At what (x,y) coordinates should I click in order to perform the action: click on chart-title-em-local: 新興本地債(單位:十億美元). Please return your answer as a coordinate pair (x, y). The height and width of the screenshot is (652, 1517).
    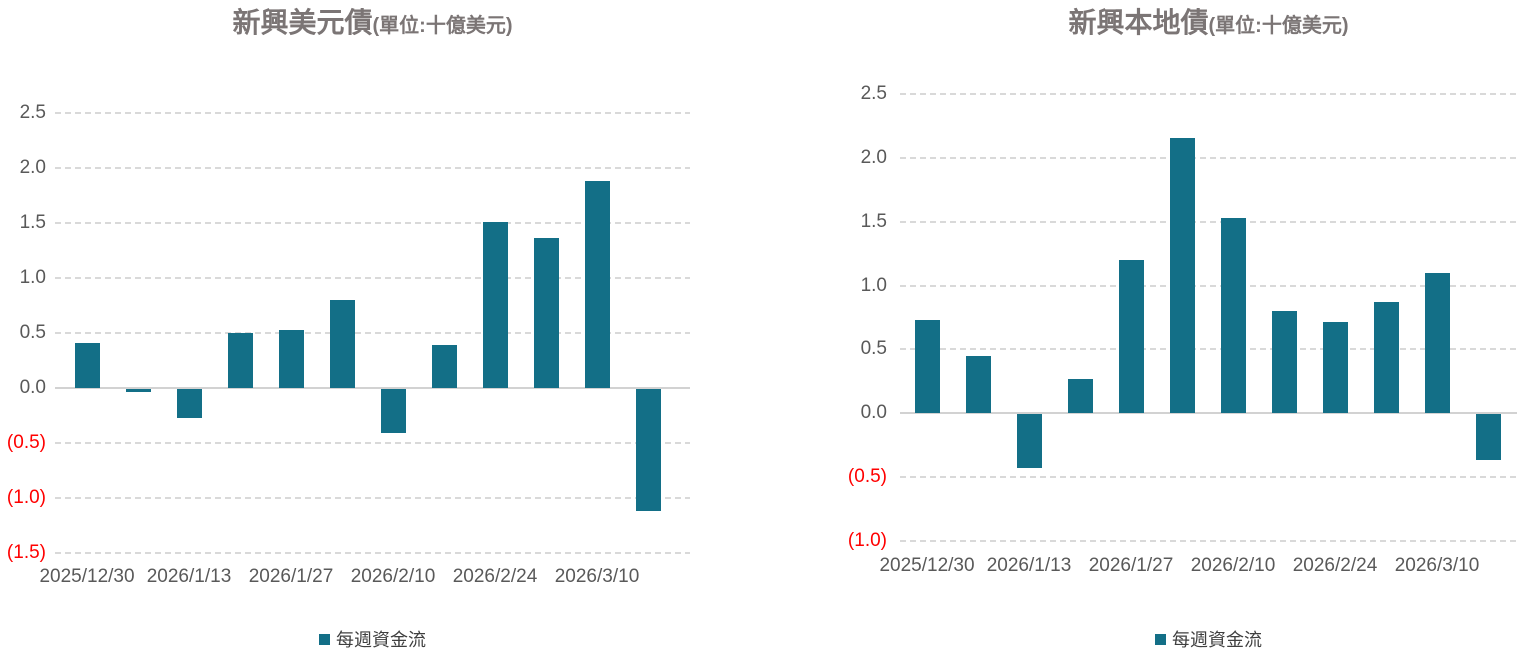
    Looking at the image, I should click on (1208, 23).